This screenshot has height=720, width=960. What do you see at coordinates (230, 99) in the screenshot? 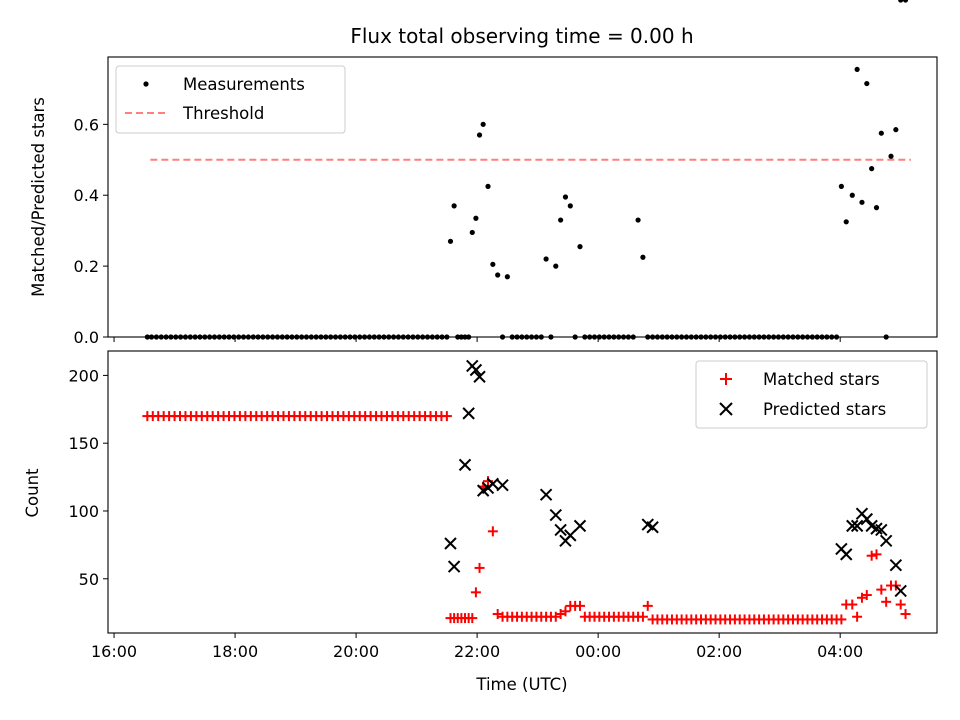
I see `ratio-legend-box` at bounding box center [230, 99].